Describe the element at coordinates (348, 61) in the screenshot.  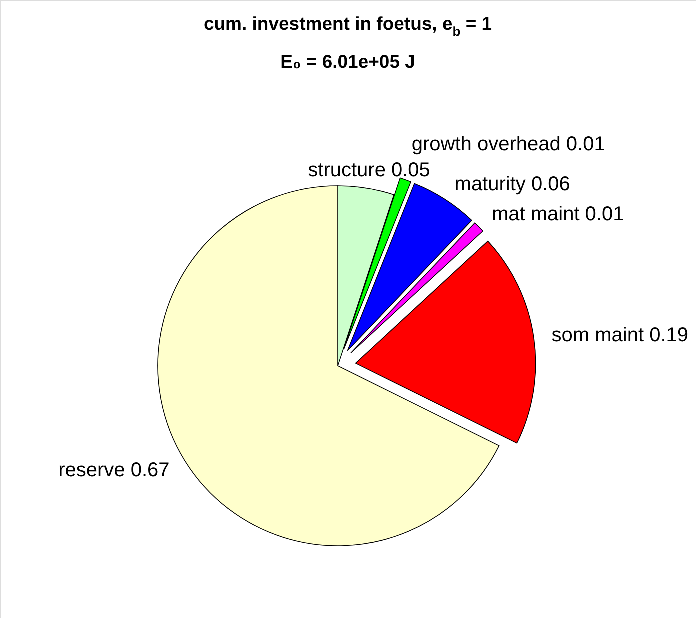
I see `chart-subtitle: E₀ = 6.01e+05 J` at that location.